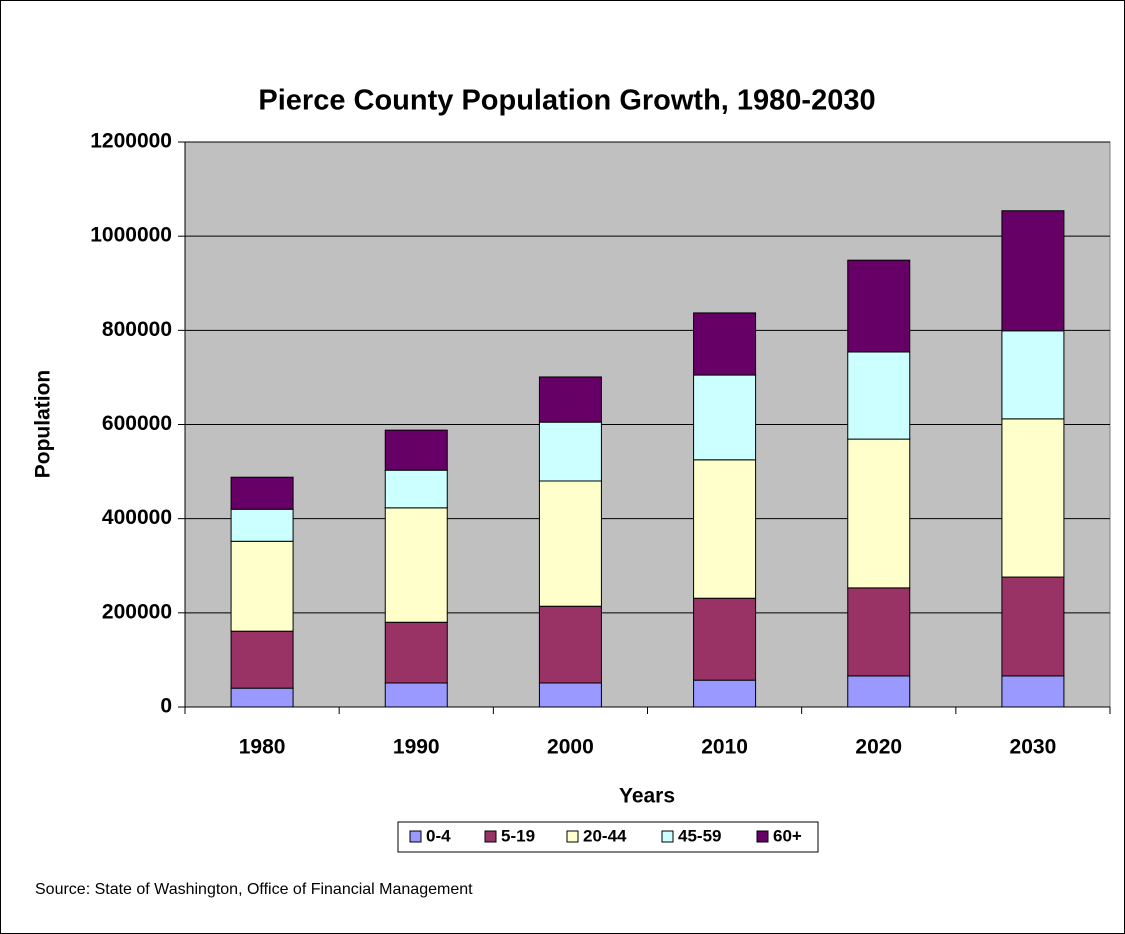 This screenshot has height=934, width=1125. Describe the element at coordinates (137, 329) in the screenshot. I see `y-tick-label: 800000` at that location.